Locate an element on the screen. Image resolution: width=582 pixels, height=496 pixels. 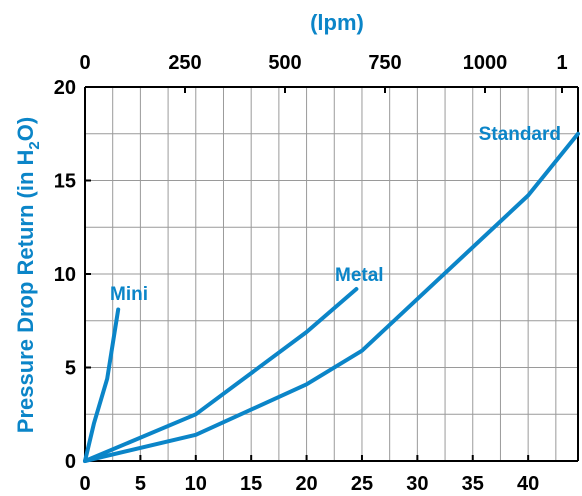
x-tick-label: 0 is located at coordinates (84, 484).